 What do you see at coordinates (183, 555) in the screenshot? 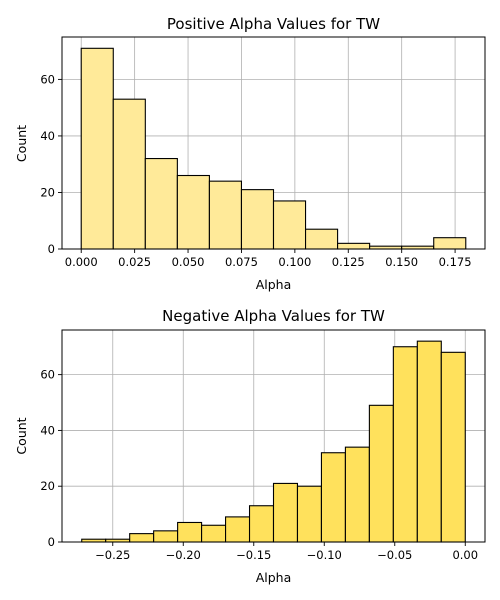
I see `x-tick-label: −0.20` at bounding box center [183, 555].